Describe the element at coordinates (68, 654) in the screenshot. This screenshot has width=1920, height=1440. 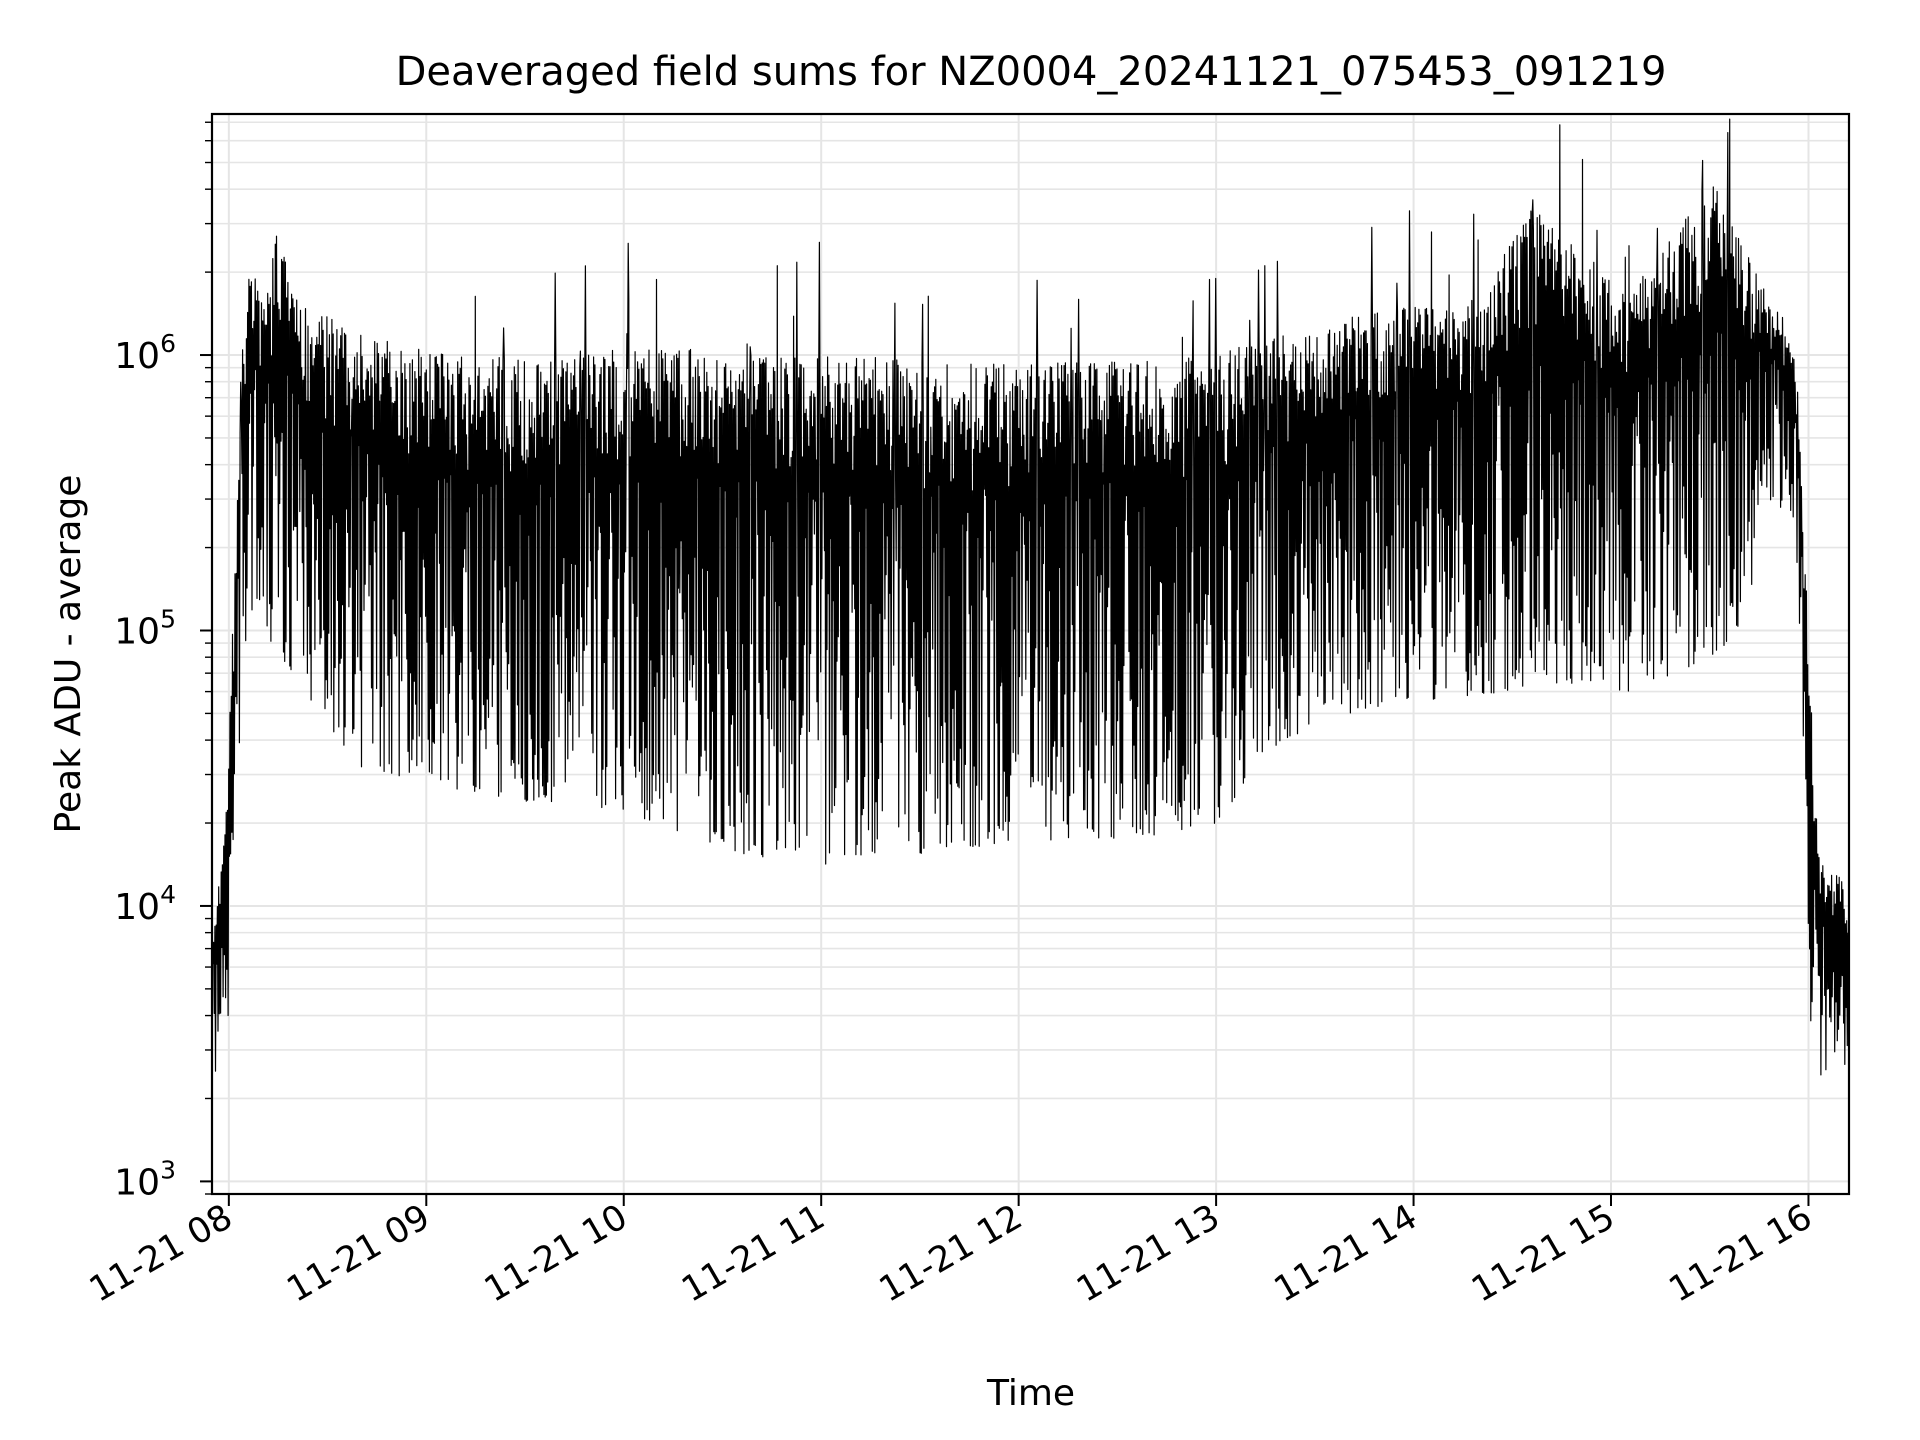
I see `y-axis-label: Peak ADU - average` at that location.